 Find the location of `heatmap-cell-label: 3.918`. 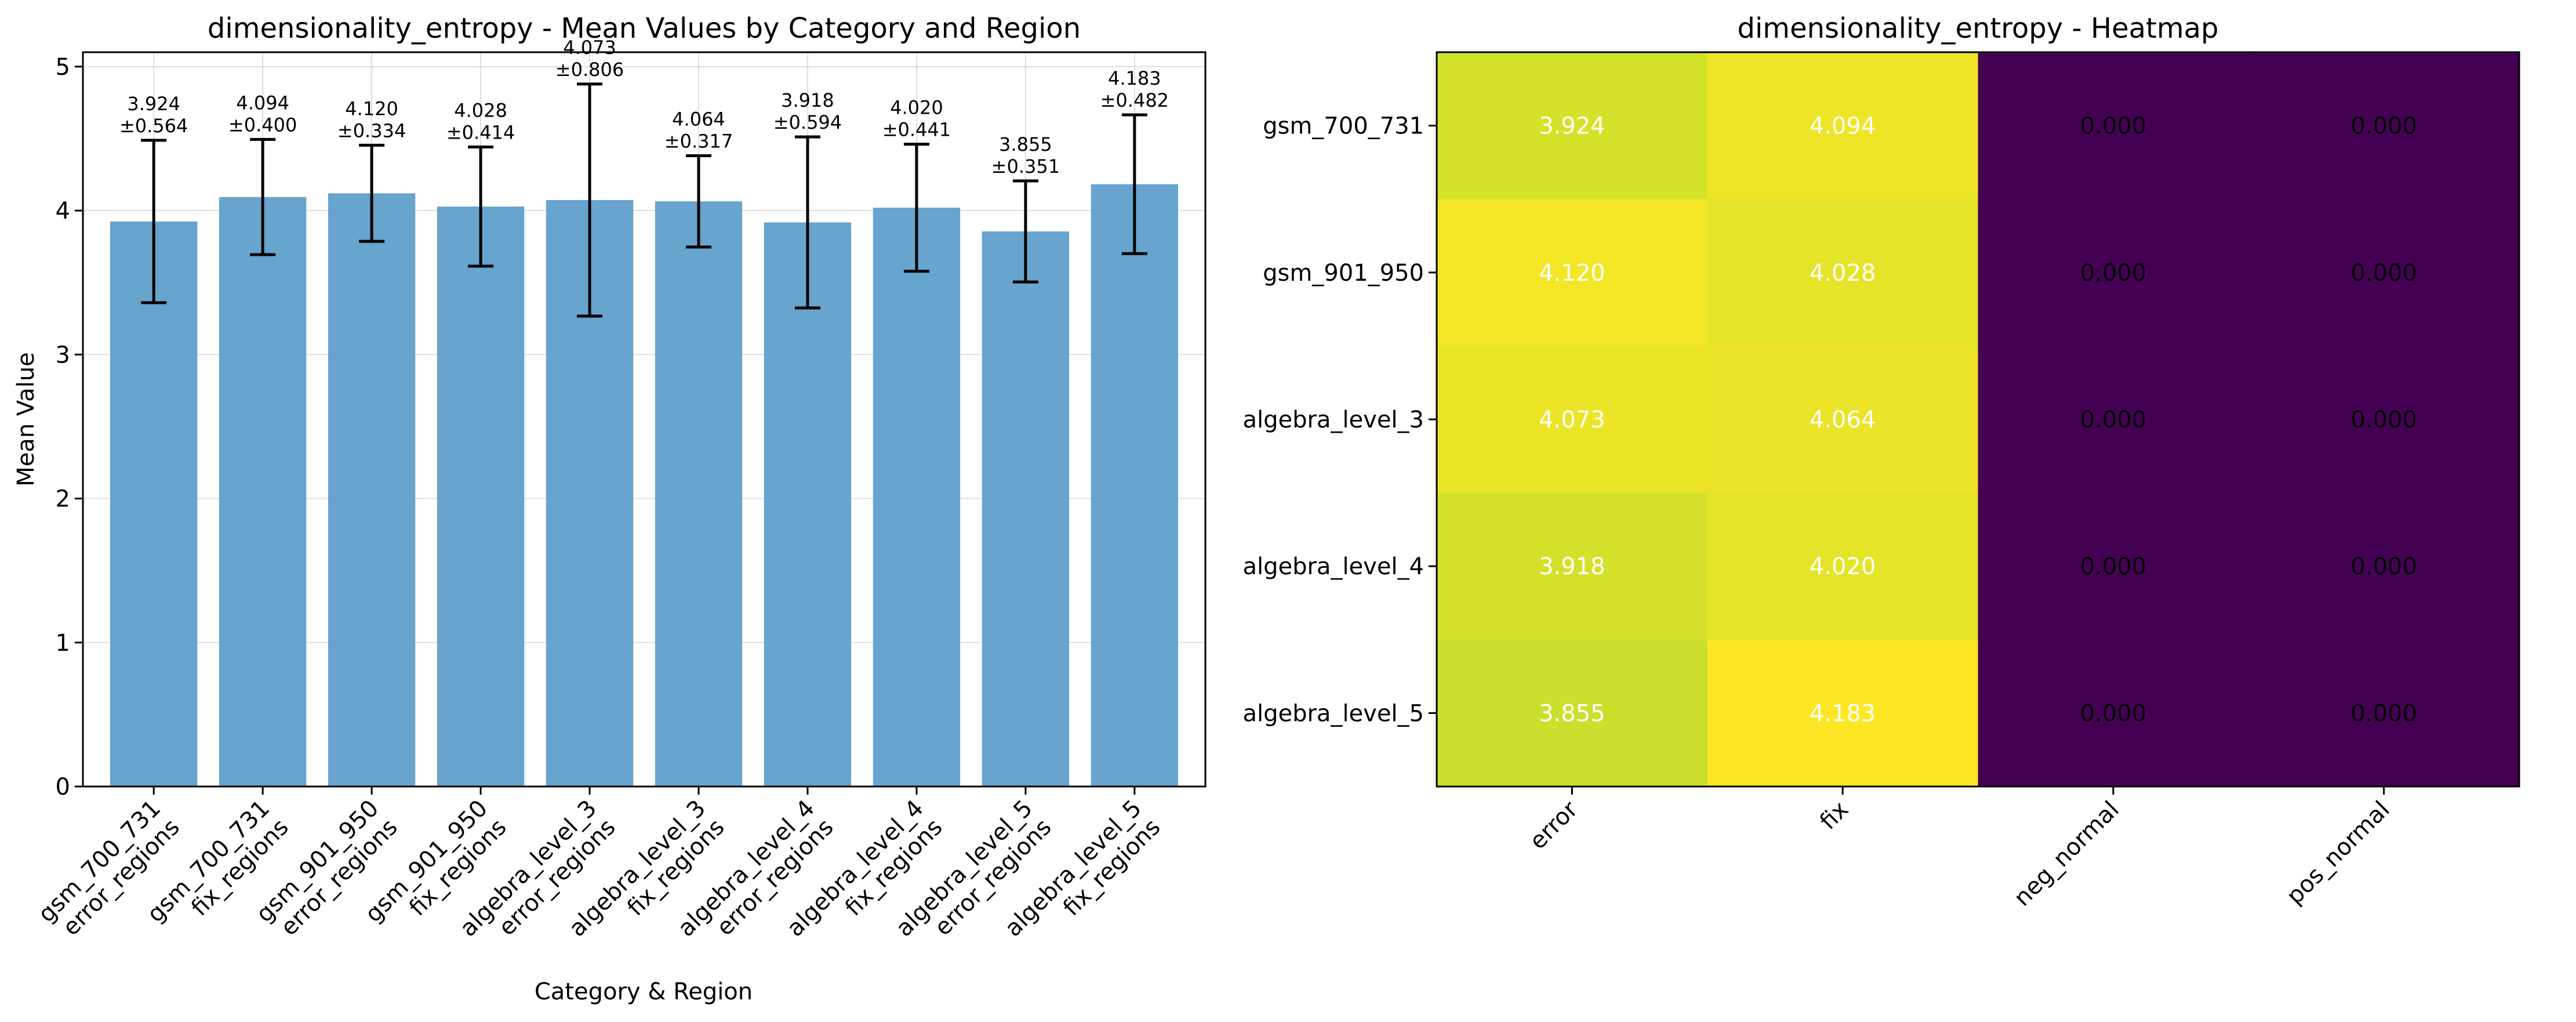

heatmap-cell-label: 3.918 is located at coordinates (1572, 566).